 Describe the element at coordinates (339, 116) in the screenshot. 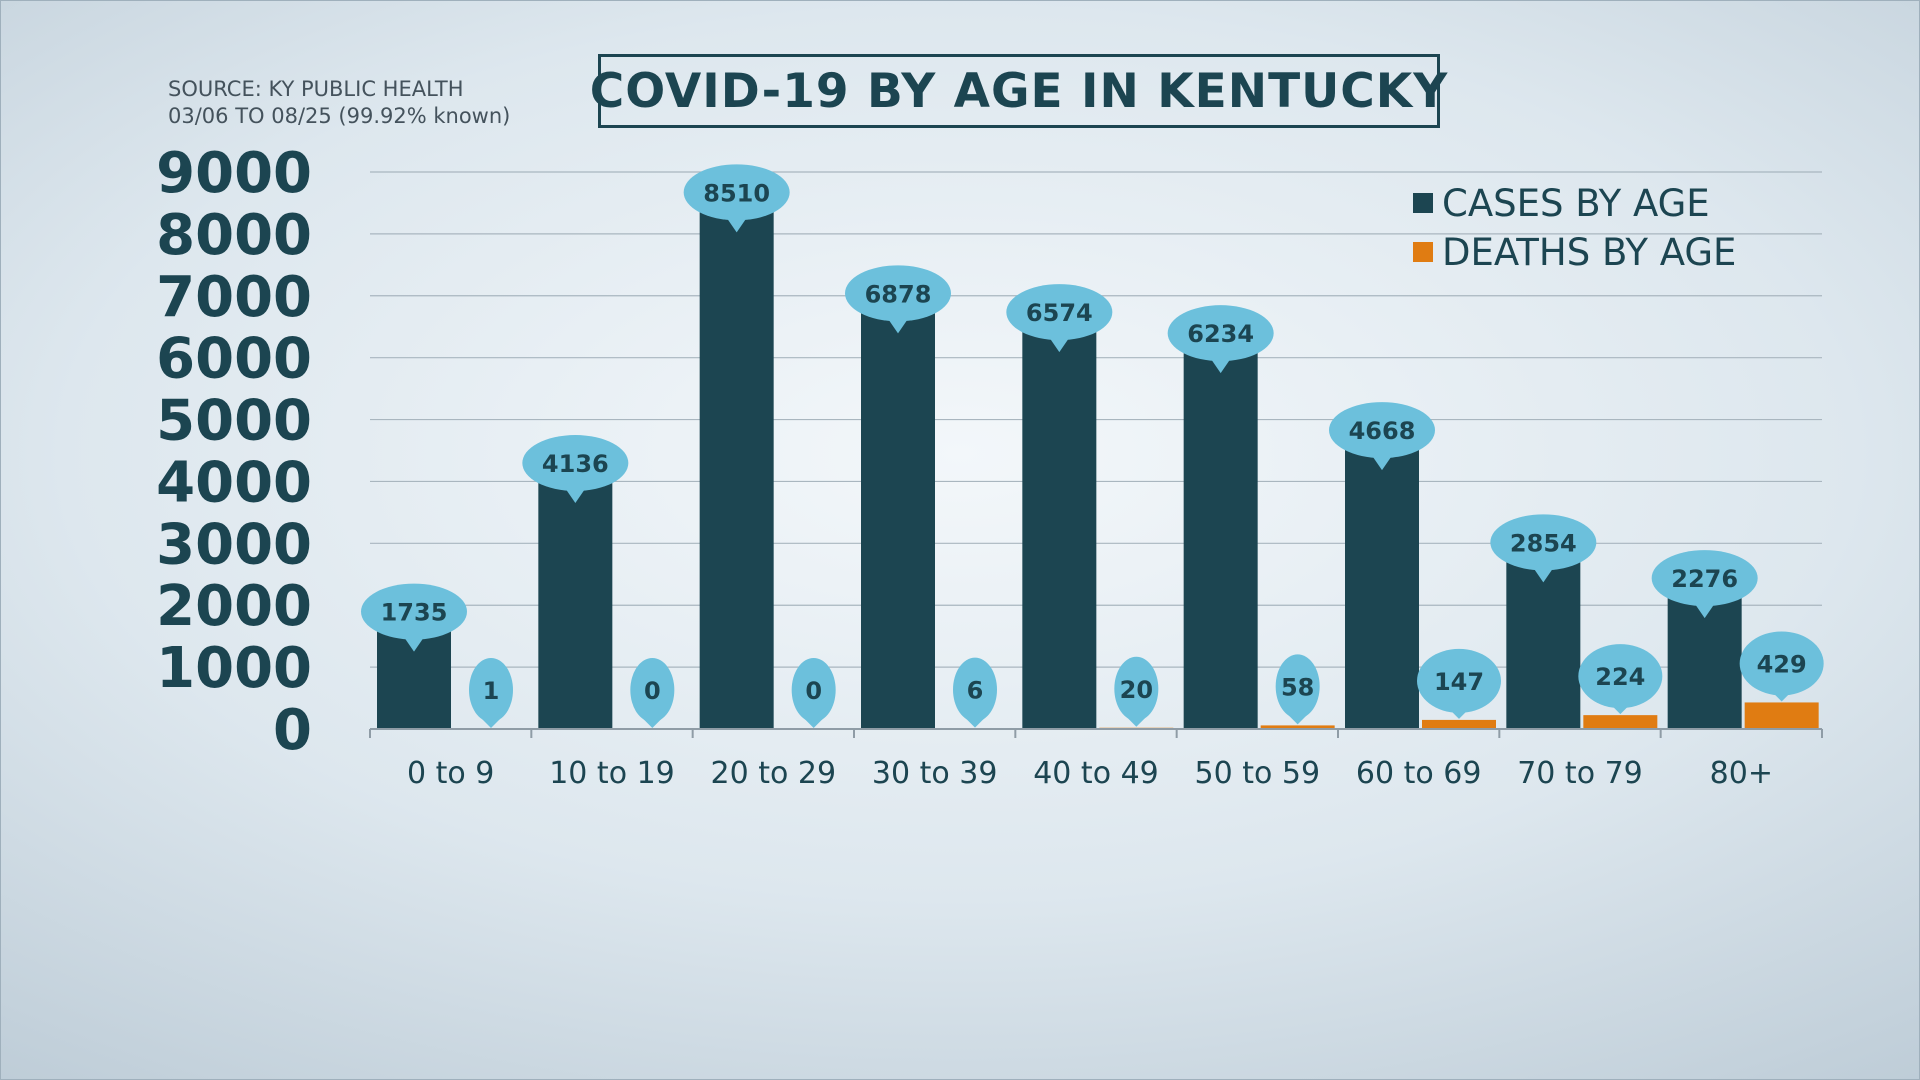

I see `source-line-2: 03/06 TO 08/25 (99.92% known)` at that location.